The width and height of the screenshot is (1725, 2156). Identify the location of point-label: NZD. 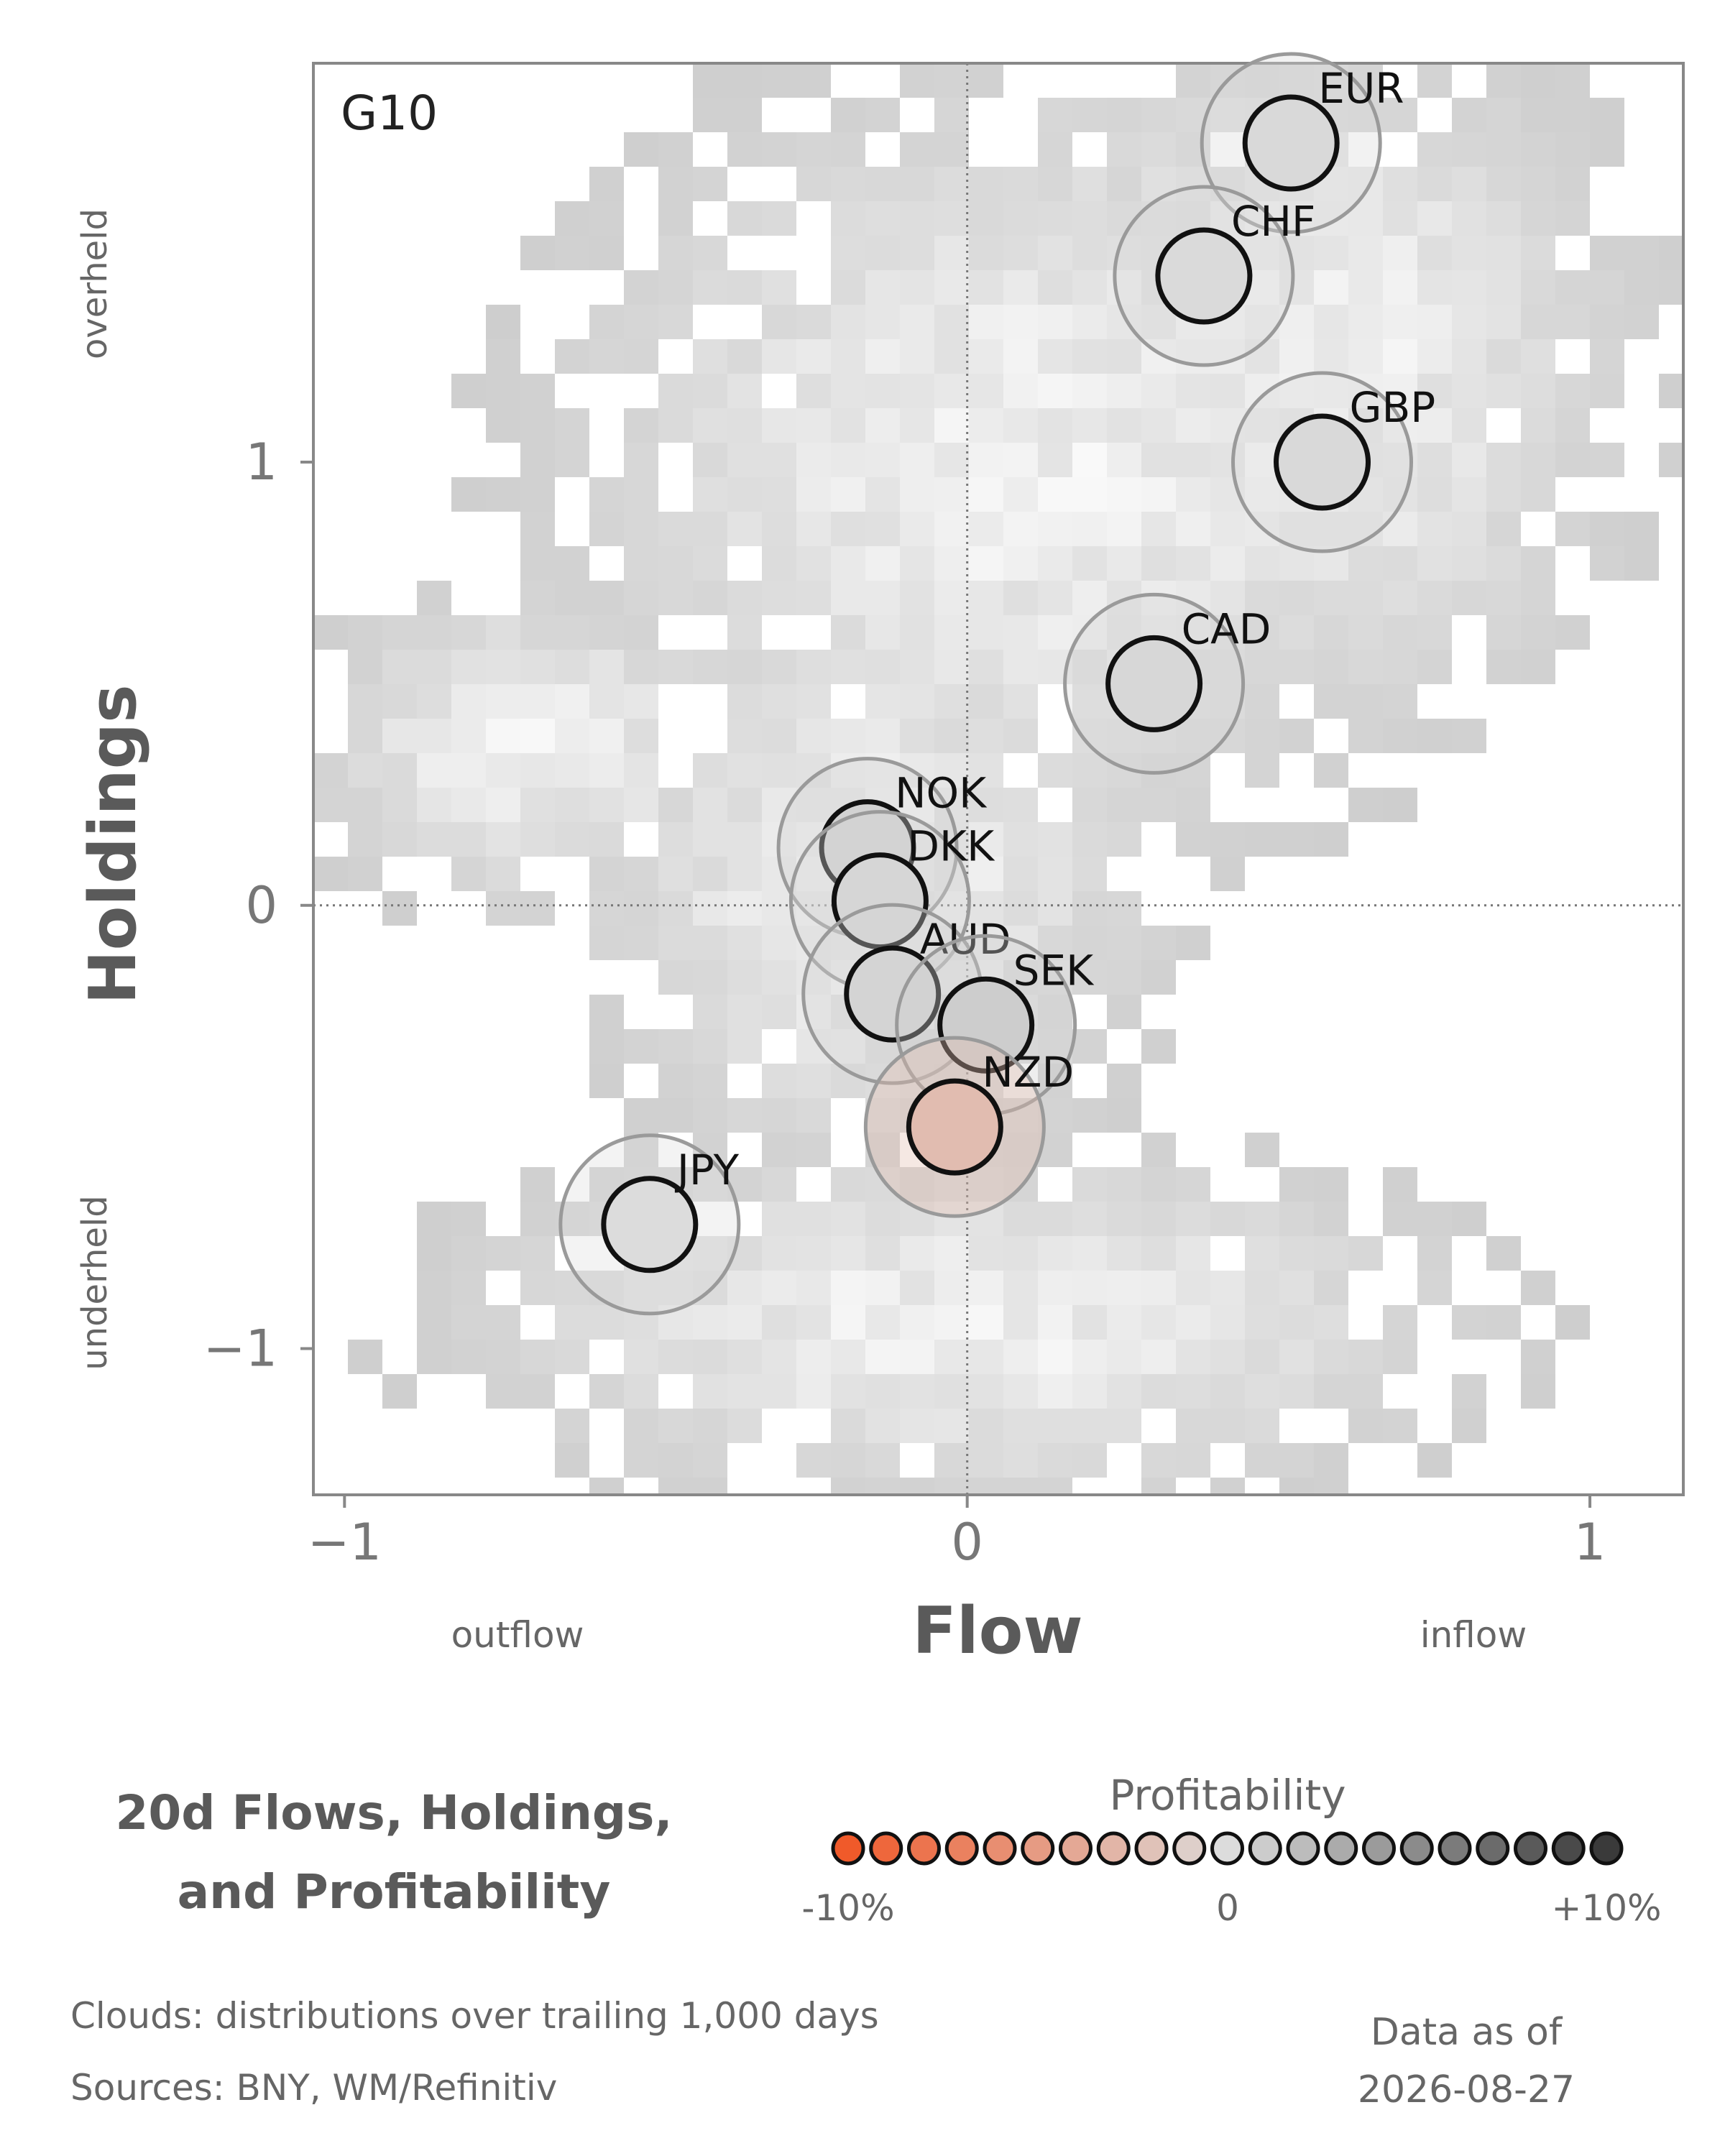
(1028, 1073).